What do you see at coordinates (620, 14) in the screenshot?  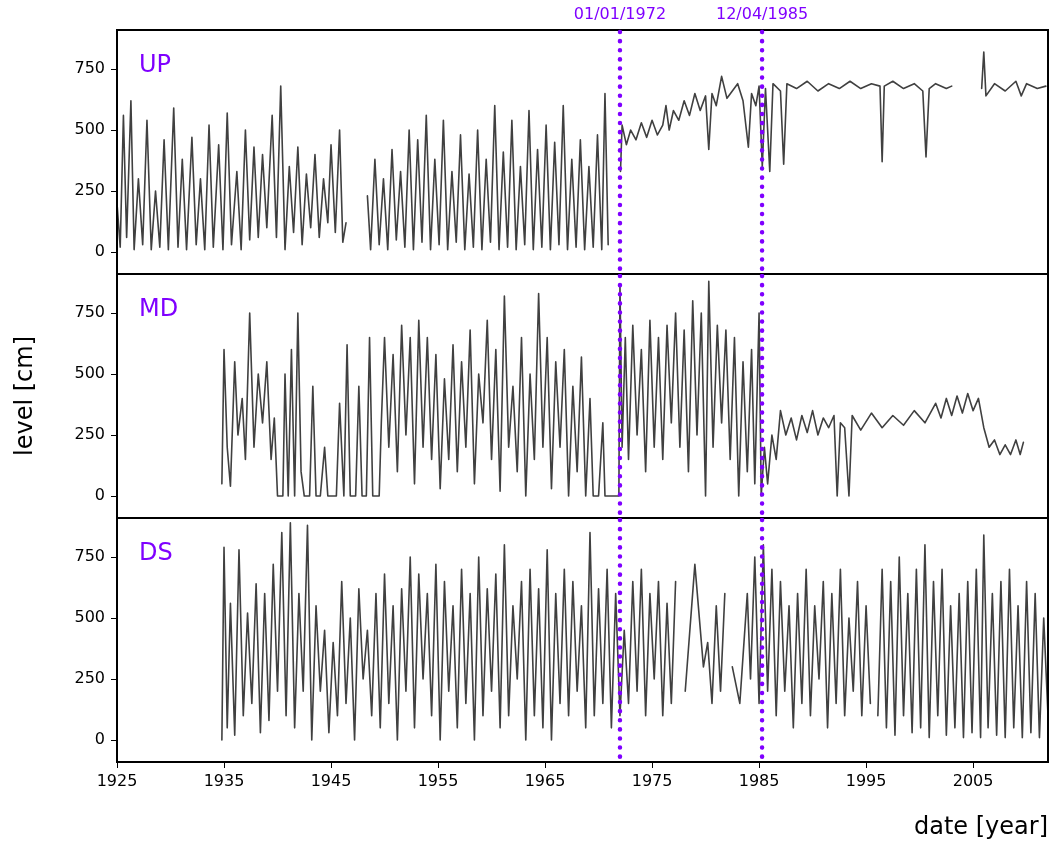 I see `ref-line-label: 01/01/1972` at bounding box center [620, 14].